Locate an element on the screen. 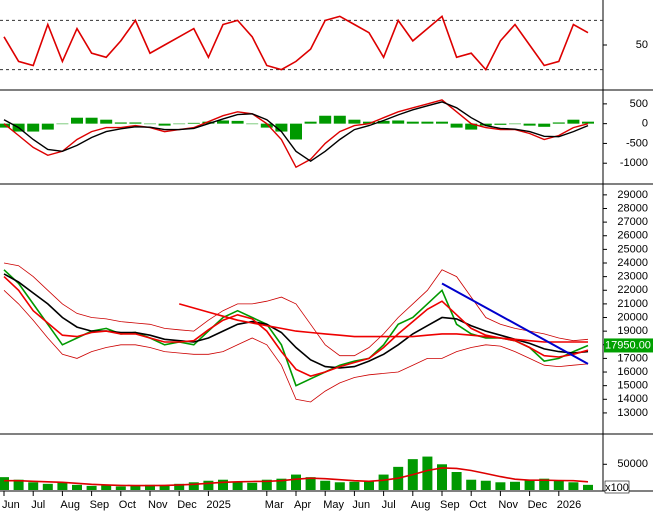 The image size is (653, 513). x-tick-label: 2026 is located at coordinates (569, 505).